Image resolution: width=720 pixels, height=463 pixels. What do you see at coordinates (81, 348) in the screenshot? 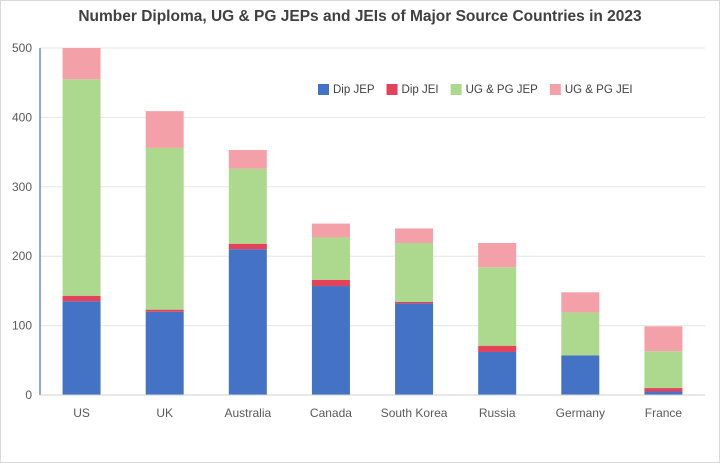
I see `bar-dip-jep-us` at bounding box center [81, 348].